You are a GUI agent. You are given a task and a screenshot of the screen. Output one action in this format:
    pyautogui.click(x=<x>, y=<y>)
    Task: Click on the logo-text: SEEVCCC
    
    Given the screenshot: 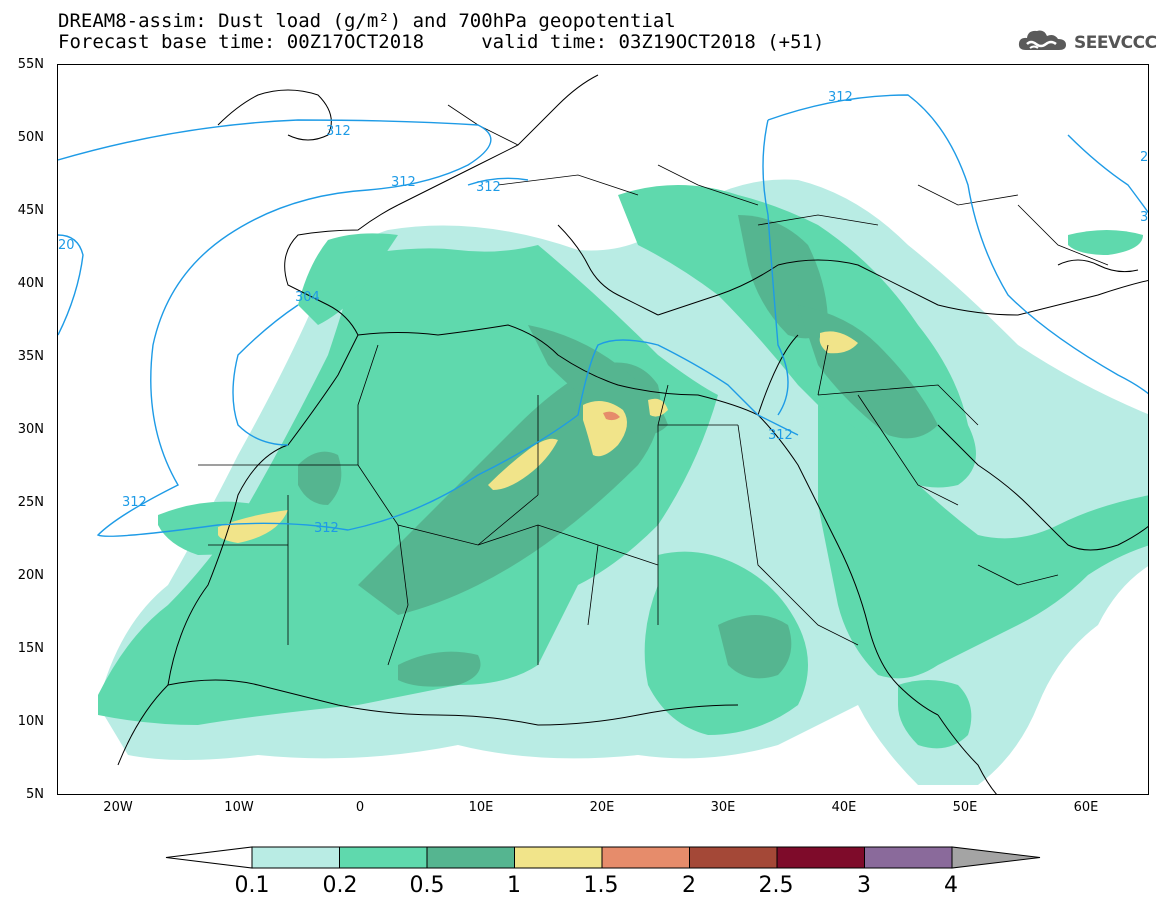 What is the action you would take?
    pyautogui.click(x=1115, y=43)
    